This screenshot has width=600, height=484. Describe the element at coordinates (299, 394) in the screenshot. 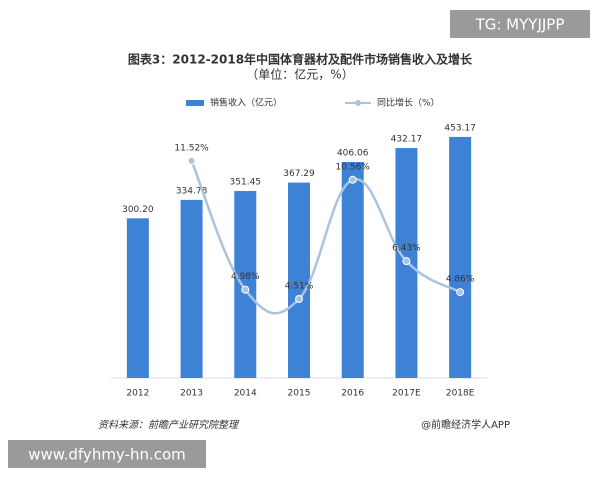

I see `x-tick-label: 2015` at that location.